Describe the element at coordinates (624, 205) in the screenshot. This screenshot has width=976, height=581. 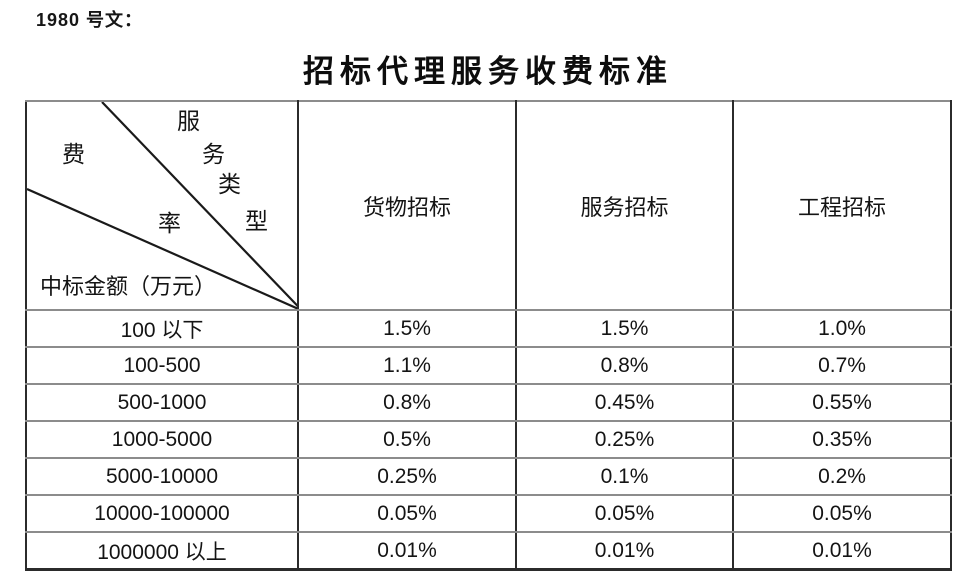
I see `column-header-services: 服务招标` at that location.